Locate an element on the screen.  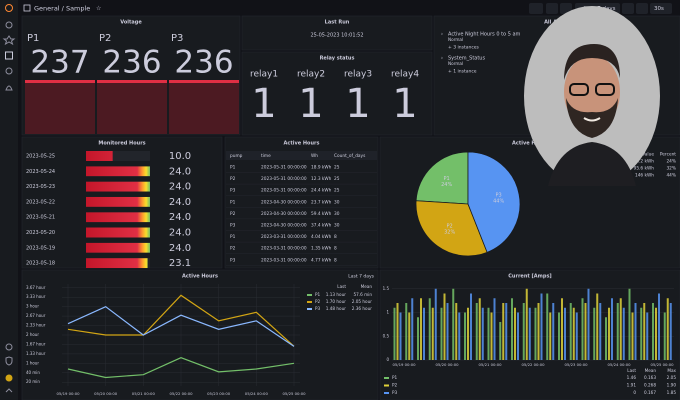
pie-slice is located at coordinates (442, 178).